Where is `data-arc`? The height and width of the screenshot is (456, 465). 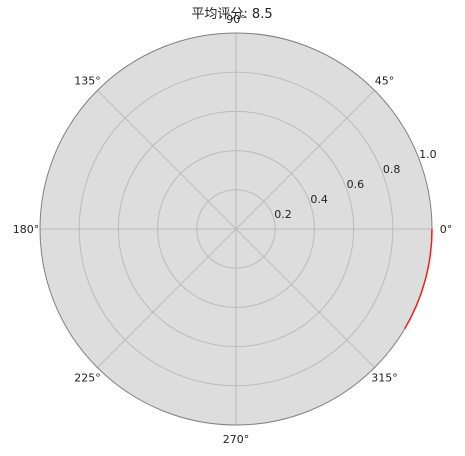 data-arc is located at coordinates (418, 279).